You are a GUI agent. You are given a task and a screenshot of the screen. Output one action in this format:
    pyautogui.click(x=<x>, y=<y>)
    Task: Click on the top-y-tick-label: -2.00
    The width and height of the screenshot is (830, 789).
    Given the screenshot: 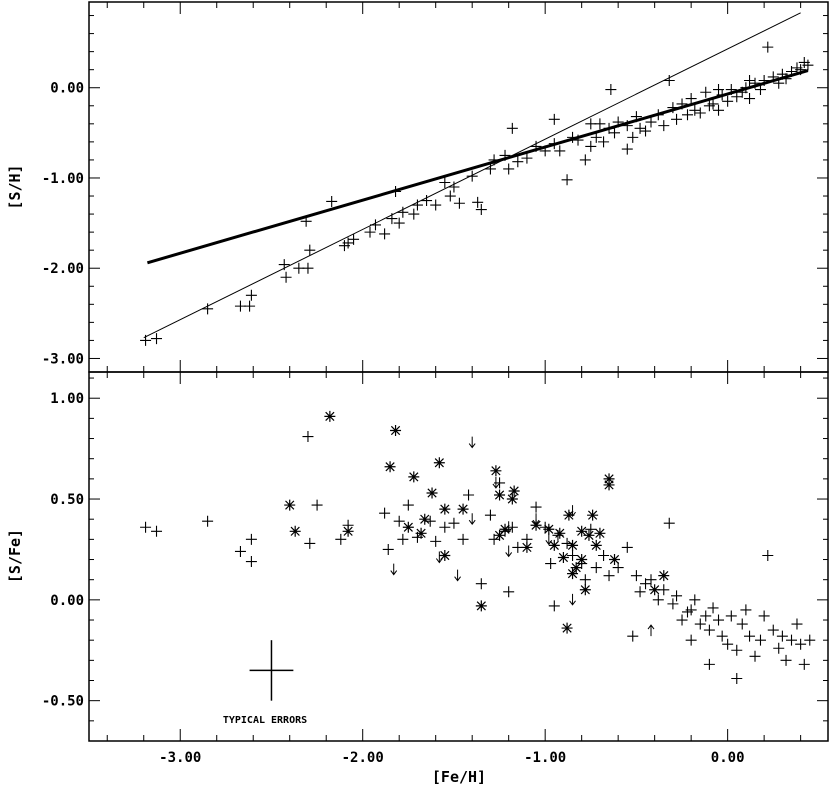 What is the action you would take?
    pyautogui.click(x=63, y=269)
    